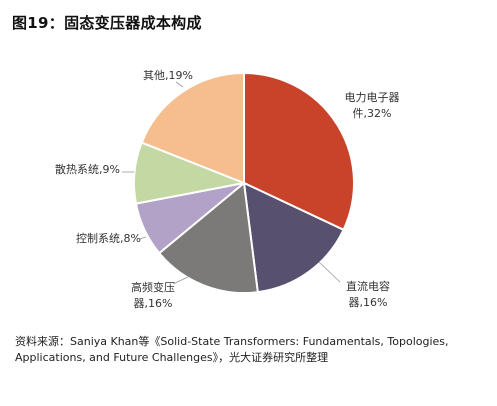 This screenshot has width=497, height=406. What do you see at coordinates (107, 23) in the screenshot?
I see `figure-title: 图19：固态变压器成本构成` at bounding box center [107, 23].